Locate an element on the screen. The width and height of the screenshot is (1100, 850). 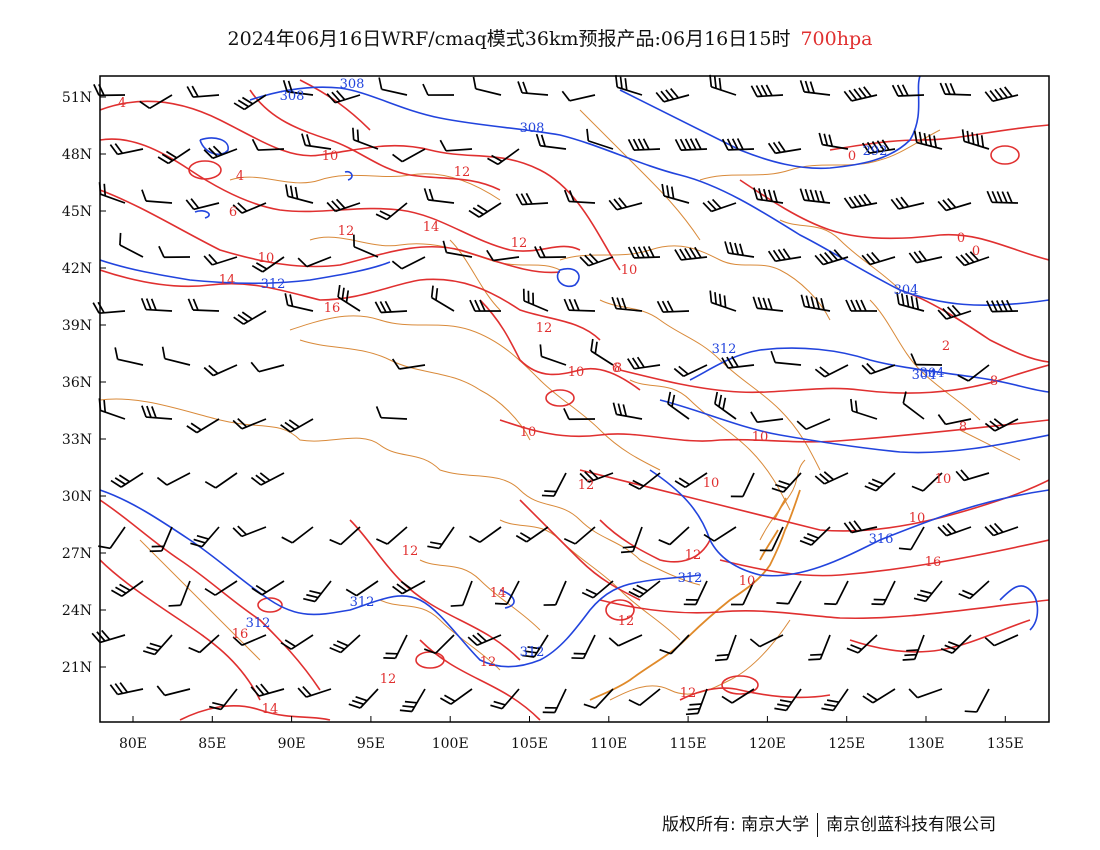
lon-tick-label: 130E is located at coordinates (926, 744).